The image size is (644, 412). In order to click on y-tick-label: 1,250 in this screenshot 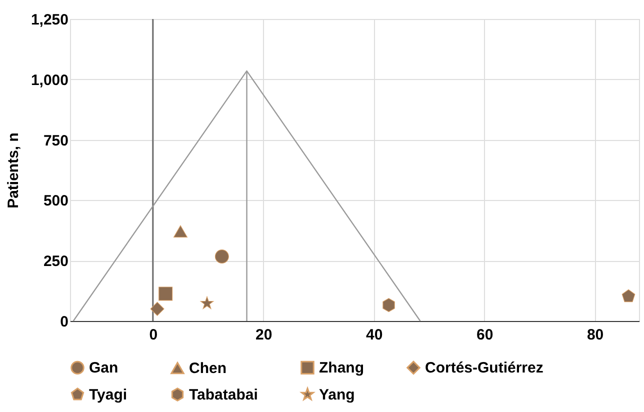, I will do `click(49, 20)`.